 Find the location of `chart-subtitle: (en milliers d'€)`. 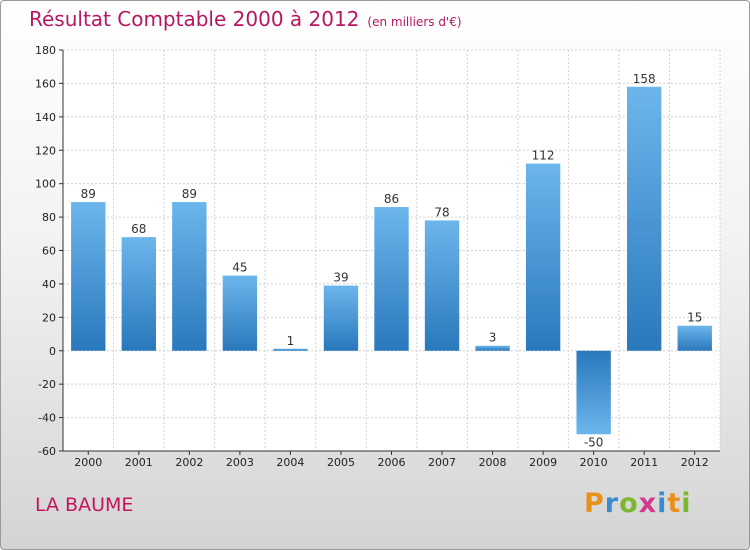

chart-subtitle: (en milliers d'€) is located at coordinates (414, 22).